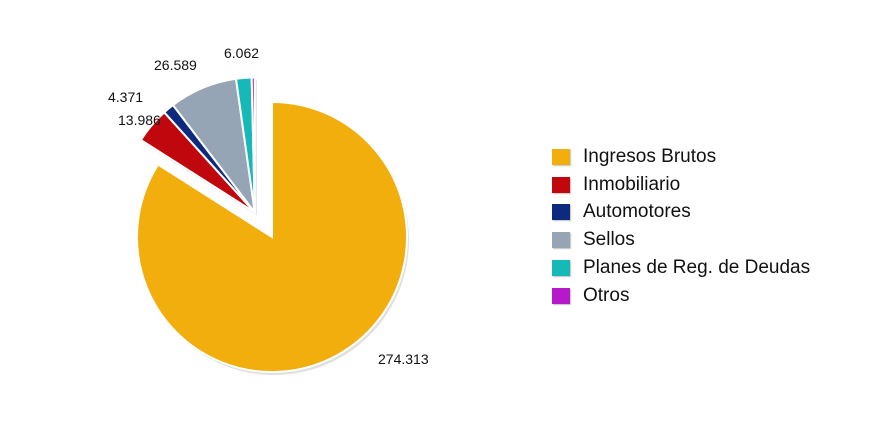  I want to click on legend-label-planes-de-reg-de-deudas: Planes de Reg. de Deudas, so click(697, 268).